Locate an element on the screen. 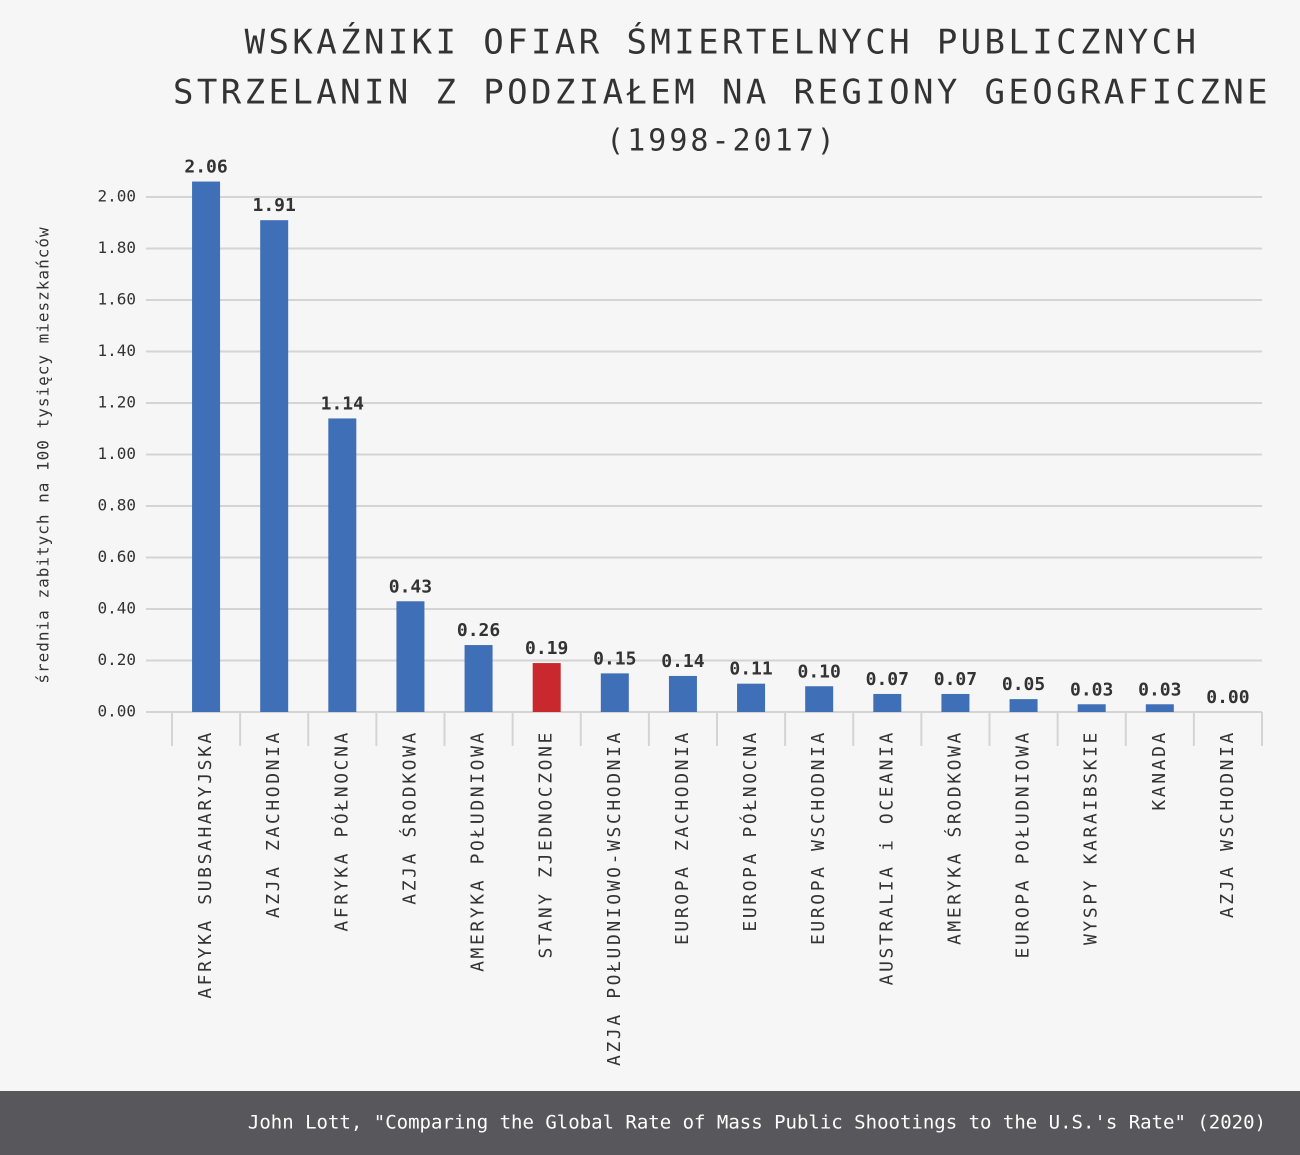 Image resolution: width=1300 pixels, height=1155 pixels. footer is located at coordinates (650, 1123).